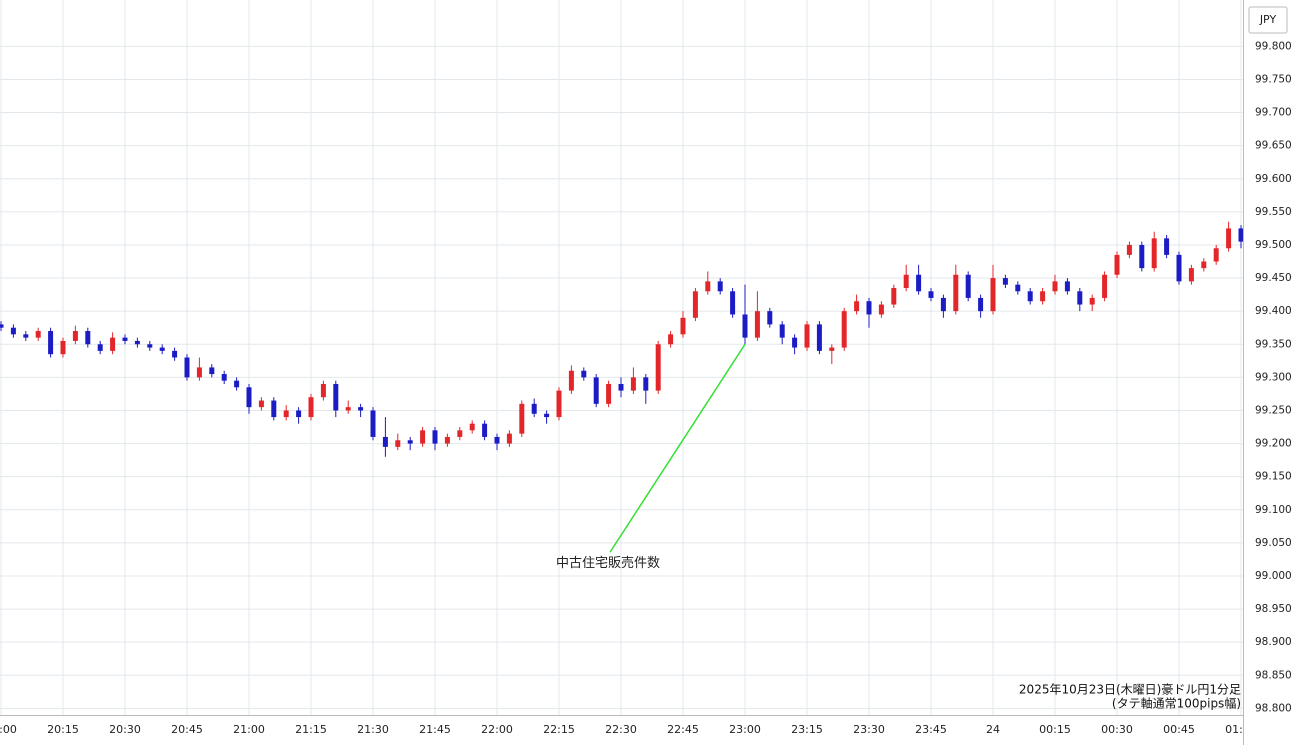 This screenshot has width=1300, height=745. I want to click on y-tick-label: 99.400, so click(1273, 311).